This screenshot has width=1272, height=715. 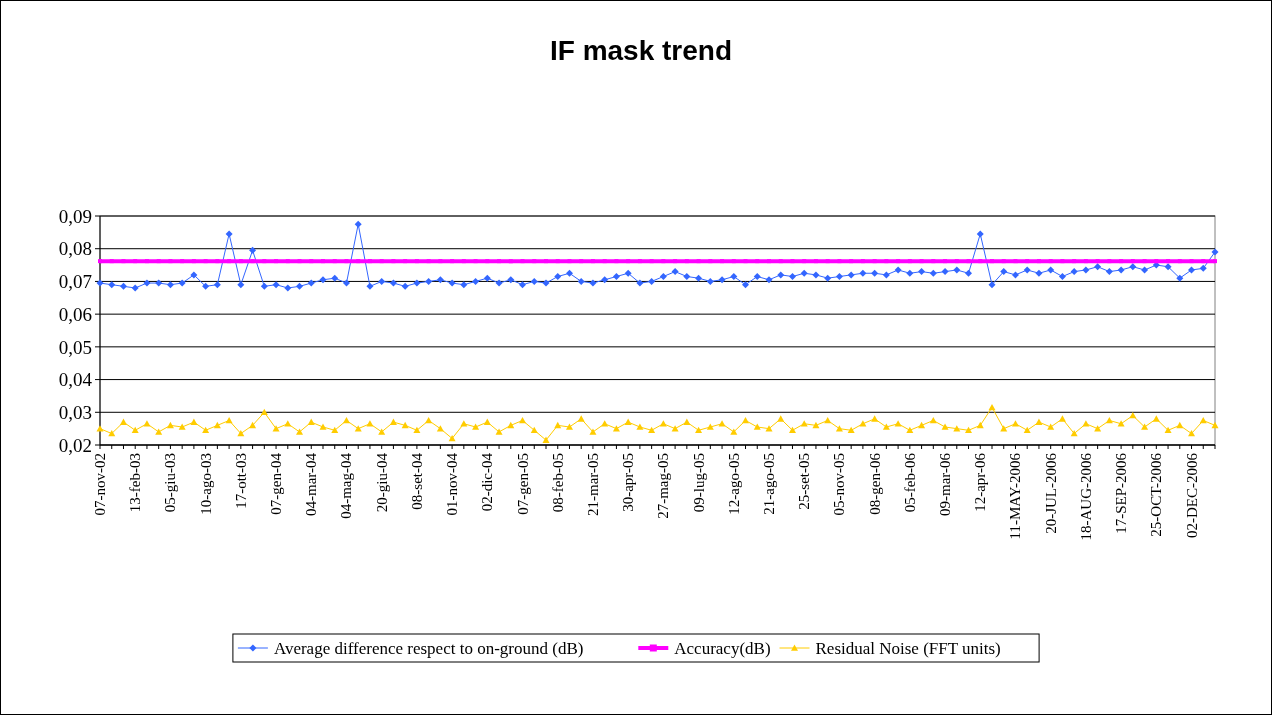 I want to click on y-tick-label: 0,07, so click(x=75, y=282).